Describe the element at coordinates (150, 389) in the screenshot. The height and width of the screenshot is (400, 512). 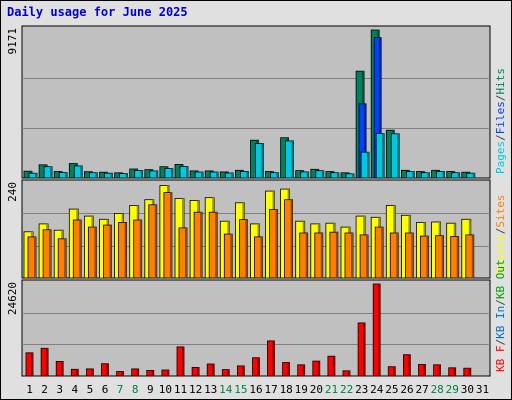
I see `x-tick-label-day-9: 9` at that location.